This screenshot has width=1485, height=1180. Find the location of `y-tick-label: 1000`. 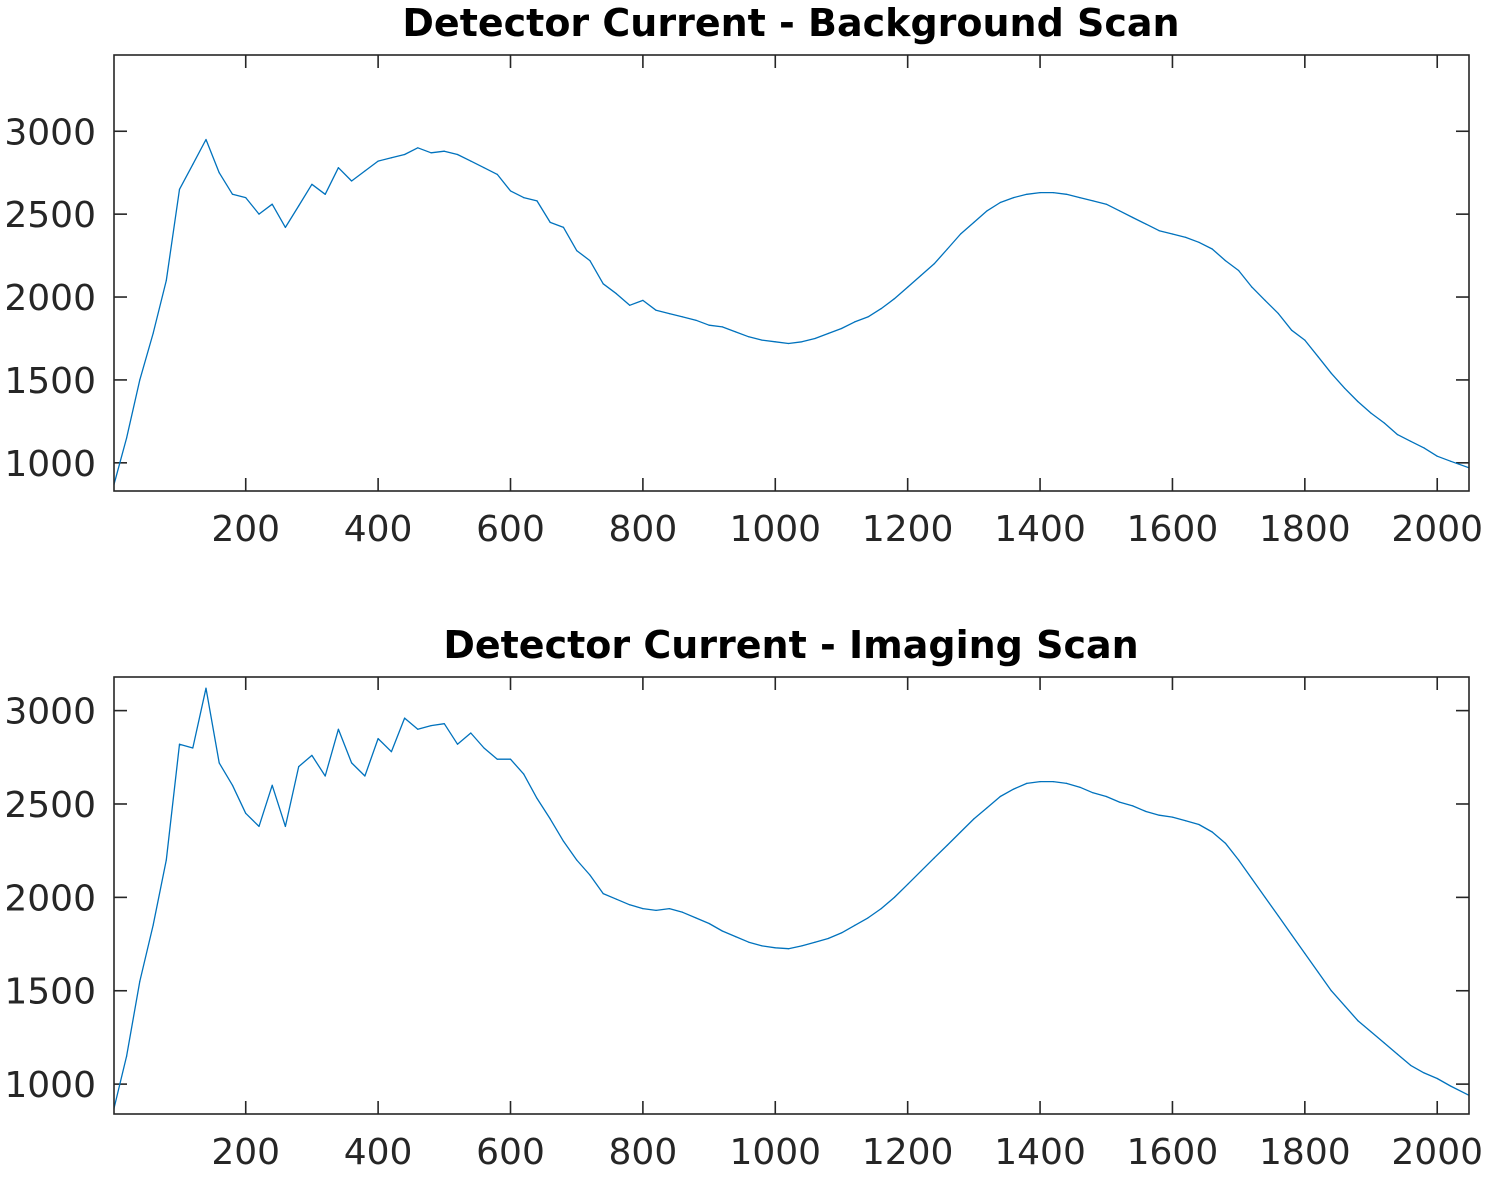

y-tick-label: 1000 is located at coordinates (50, 1085).